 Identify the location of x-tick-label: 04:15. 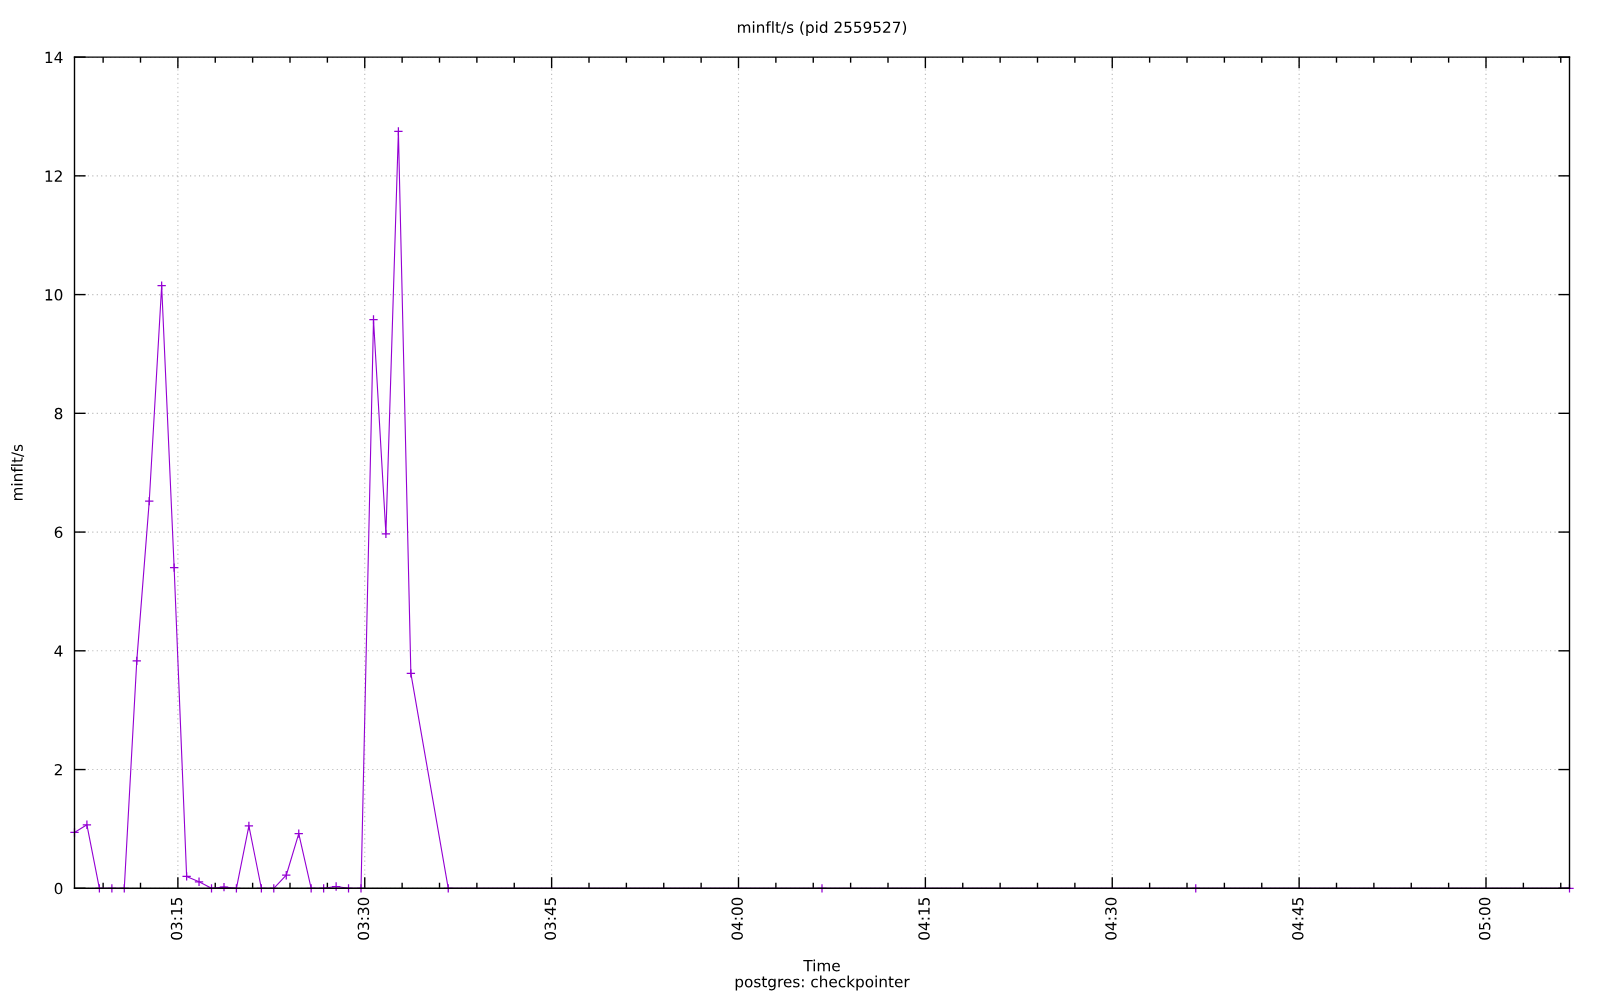
(924, 918).